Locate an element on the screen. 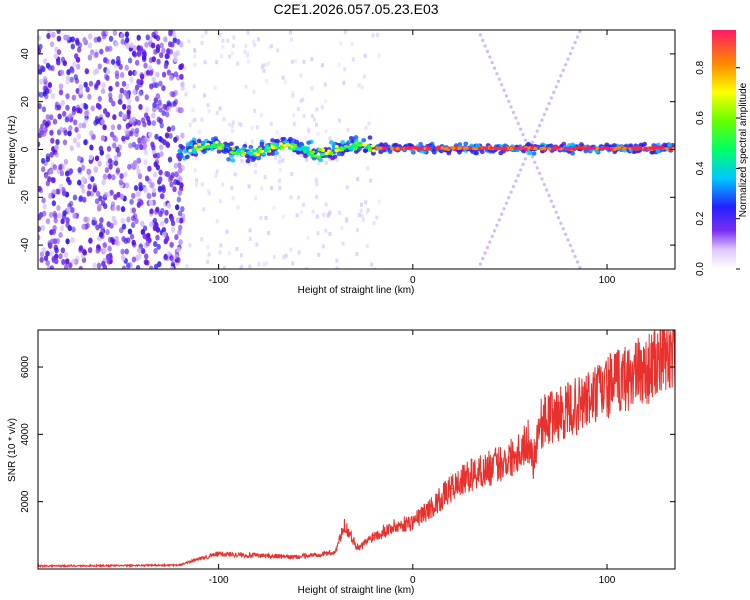 The image size is (750, 600). y-tick-label: 4000 is located at coordinates (25, 434).